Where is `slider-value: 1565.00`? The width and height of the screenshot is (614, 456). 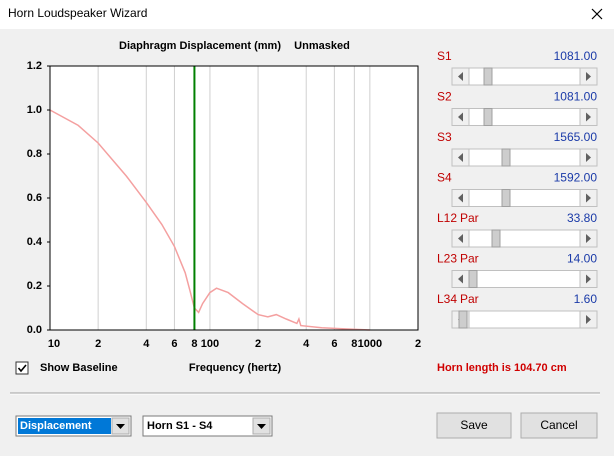 slider-value: 1565.00 is located at coordinates (576, 137).